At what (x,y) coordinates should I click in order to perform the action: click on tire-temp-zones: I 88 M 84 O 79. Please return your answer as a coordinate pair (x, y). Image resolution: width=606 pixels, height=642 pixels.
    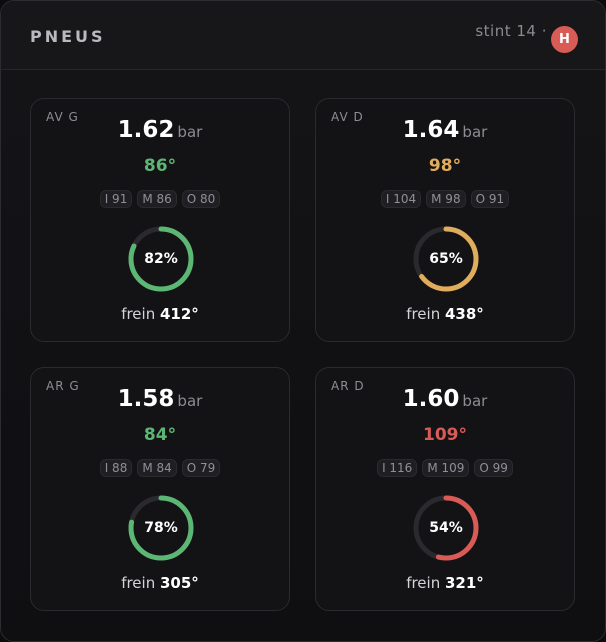
    Looking at the image, I should click on (160, 468).